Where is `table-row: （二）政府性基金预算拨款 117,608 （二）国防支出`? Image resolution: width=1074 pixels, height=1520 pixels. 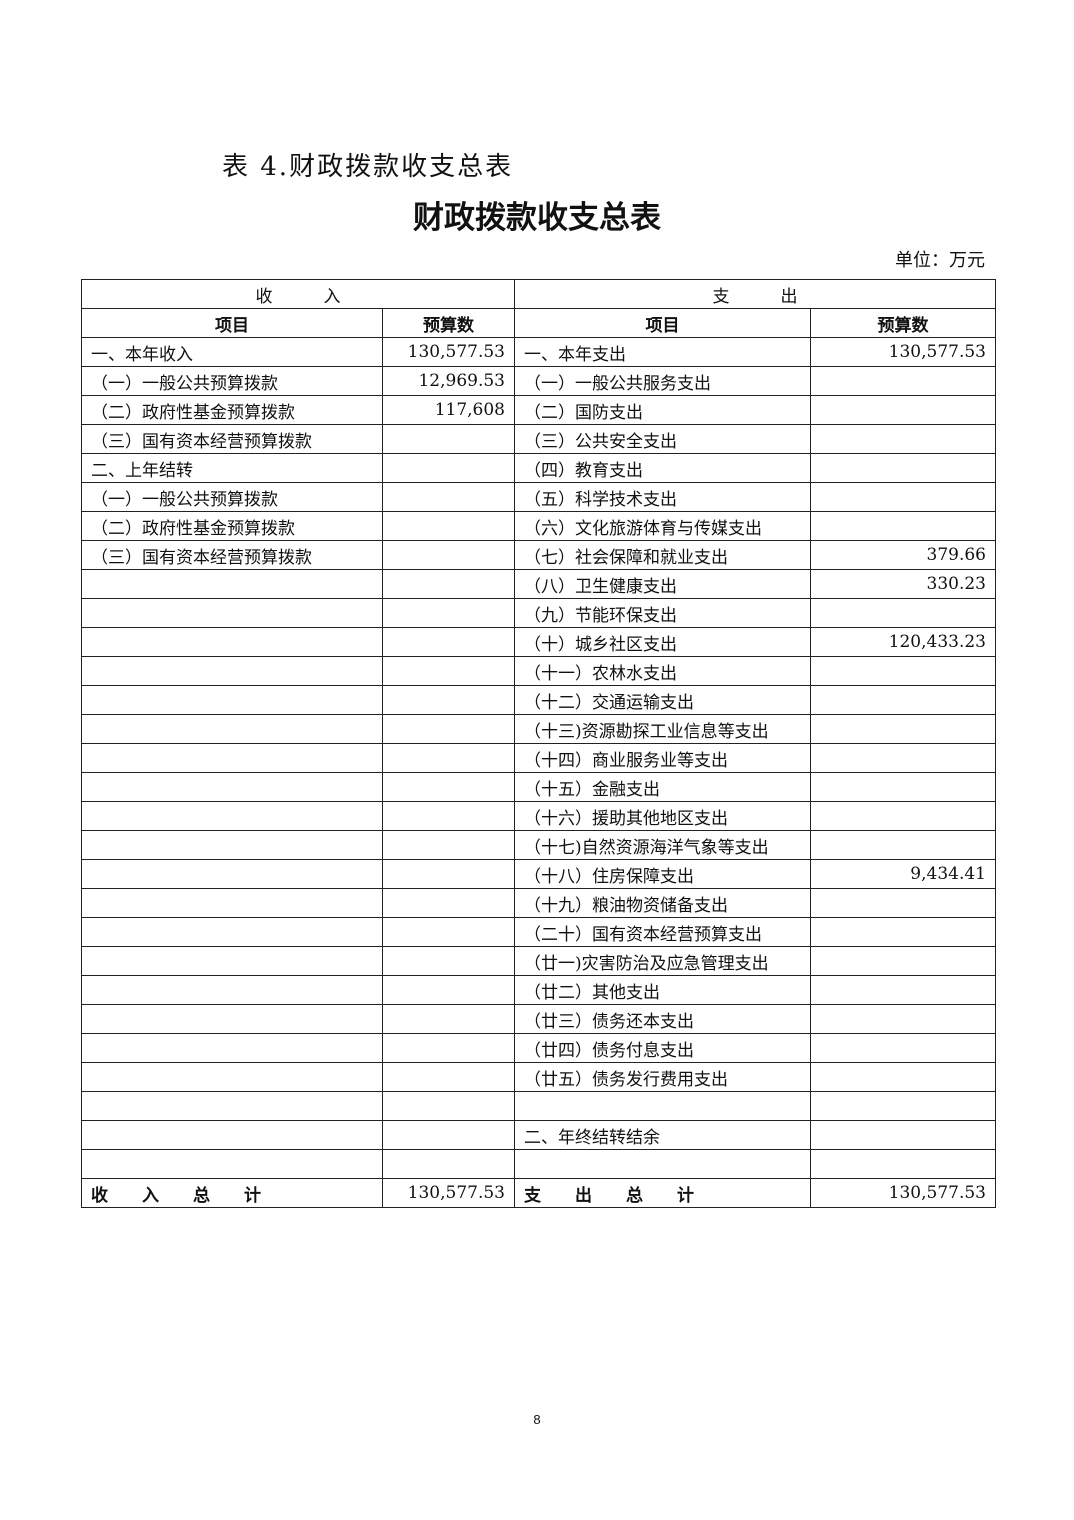
table-row: （二）政府性基金预算拨款 117,608 （二）国防支出 is located at coordinates (538, 410).